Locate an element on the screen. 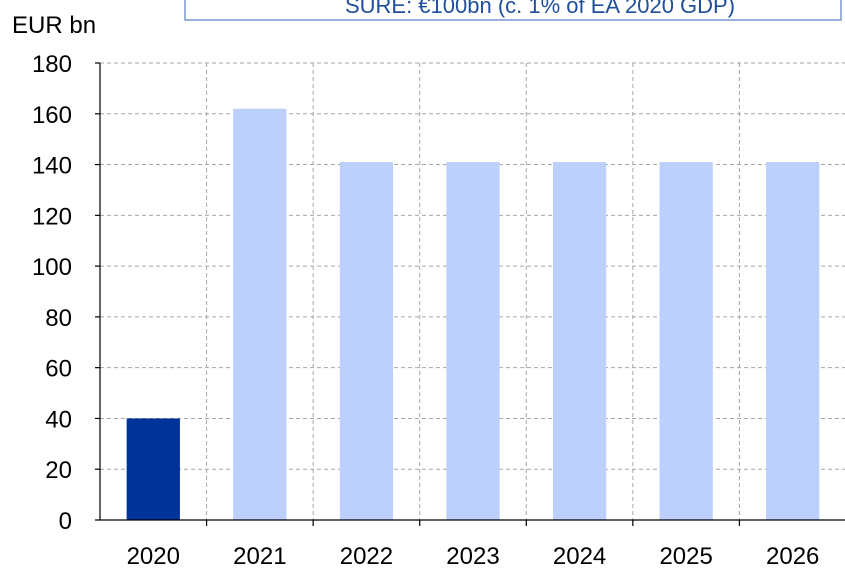 This screenshot has width=845, height=570. x-tick-label: 2021 is located at coordinates (259, 556).